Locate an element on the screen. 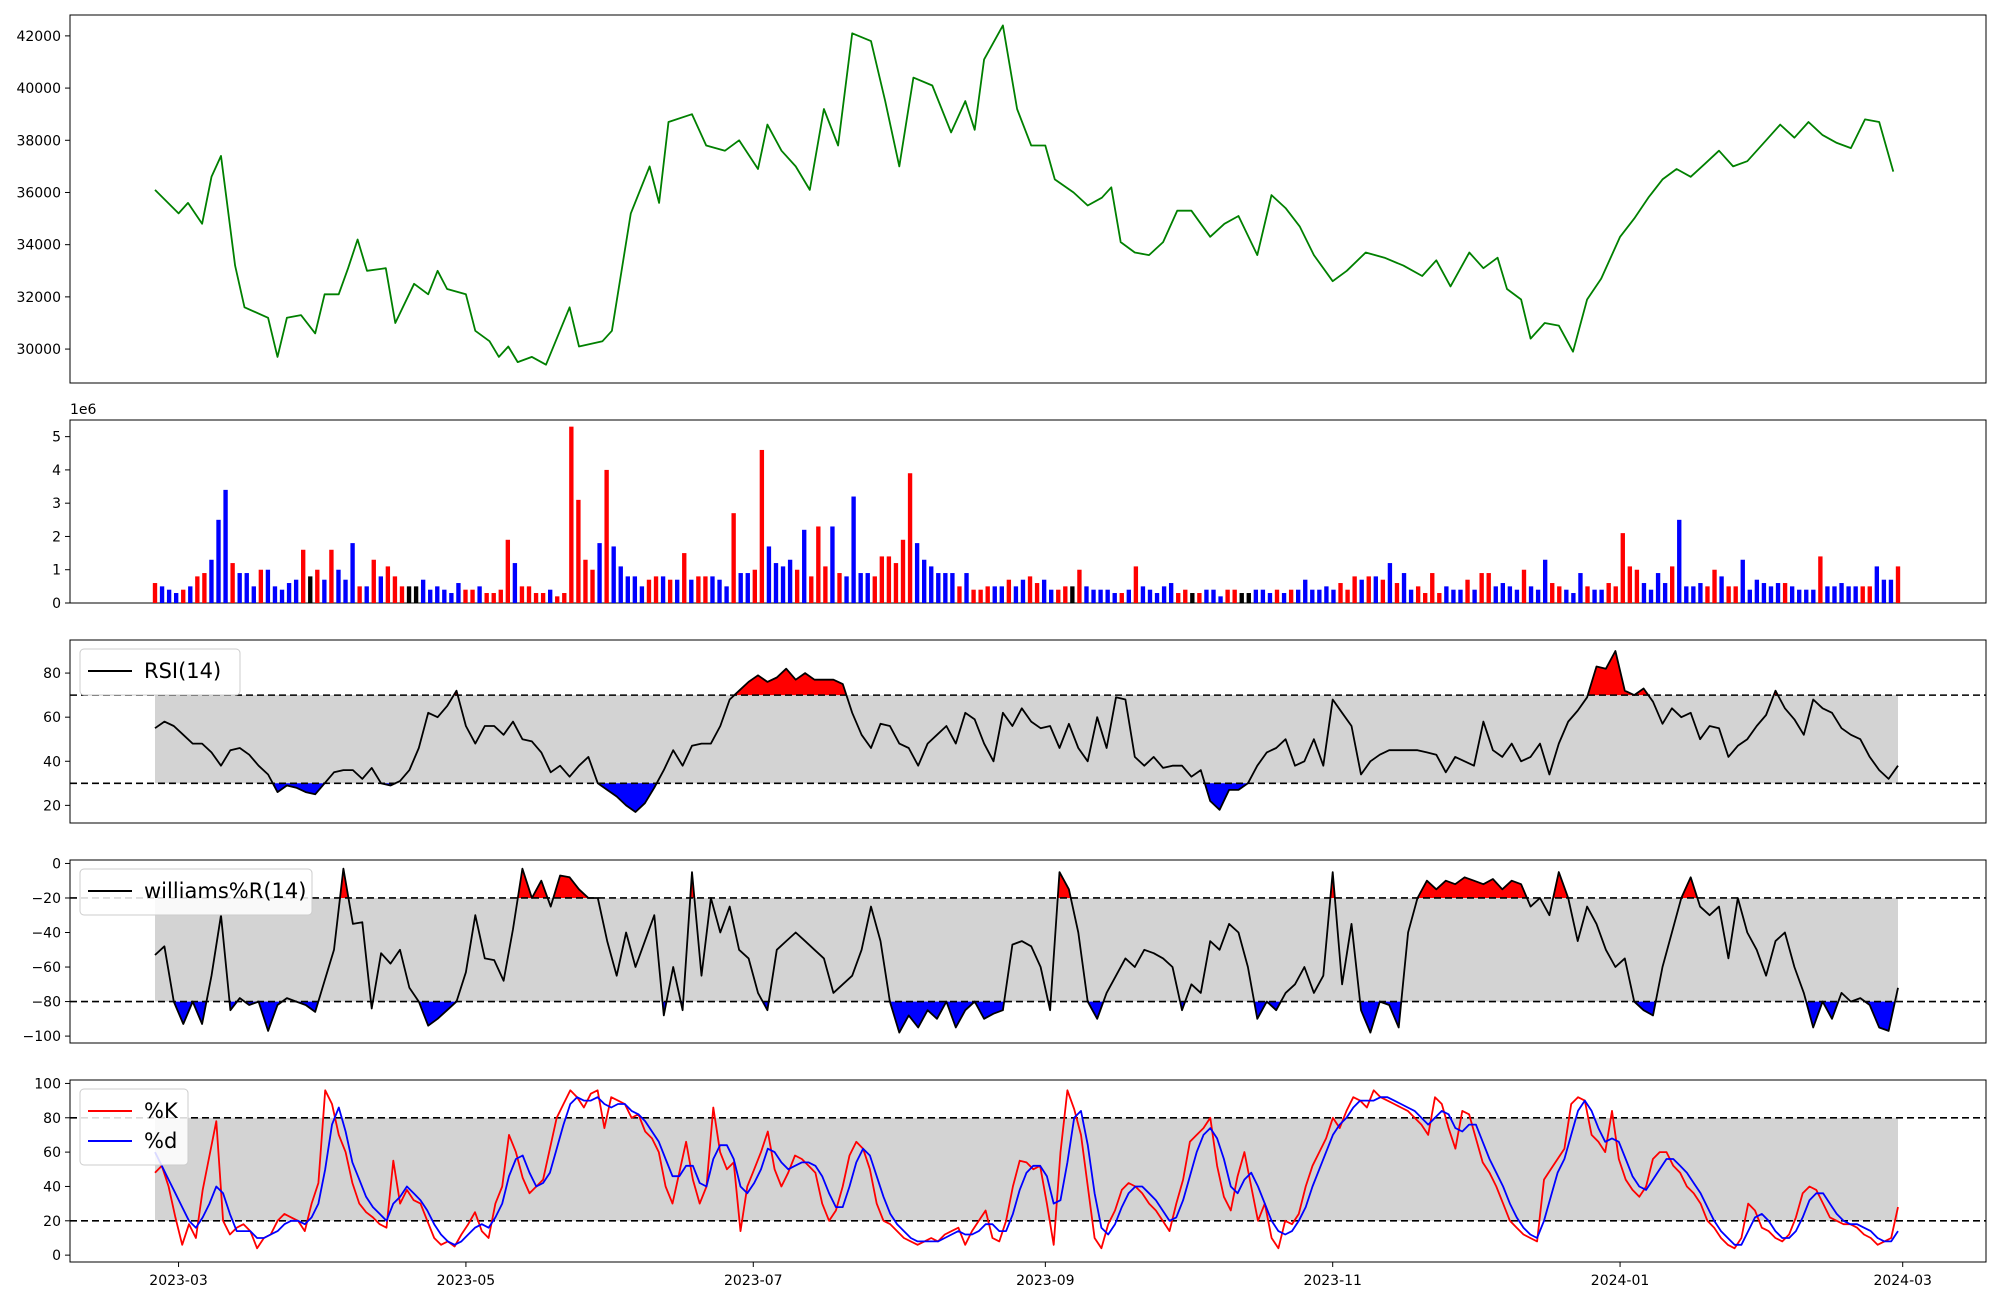 The height and width of the screenshot is (1304, 2000). rsi-panel: 20 40 60 80 RSI(14) is located at coordinates (1015, 731).